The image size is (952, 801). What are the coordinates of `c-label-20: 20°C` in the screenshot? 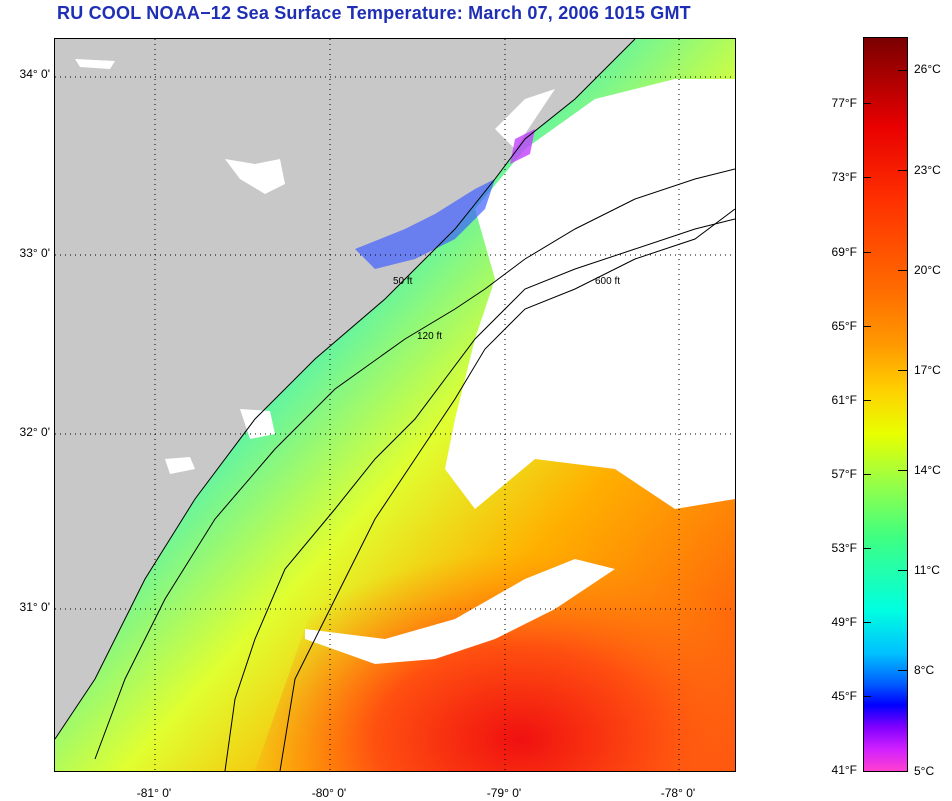 It's located at (927, 270).